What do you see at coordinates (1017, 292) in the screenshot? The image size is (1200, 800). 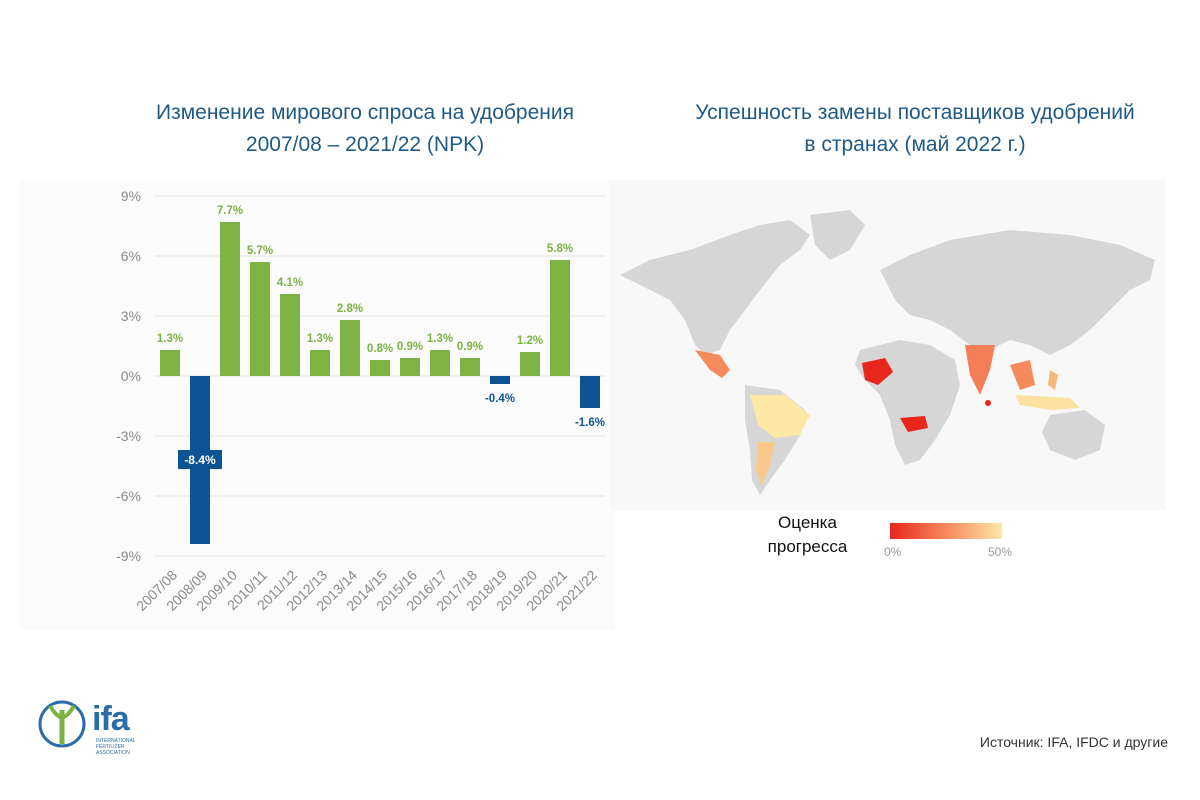 I see `eurasia-shape` at bounding box center [1017, 292].